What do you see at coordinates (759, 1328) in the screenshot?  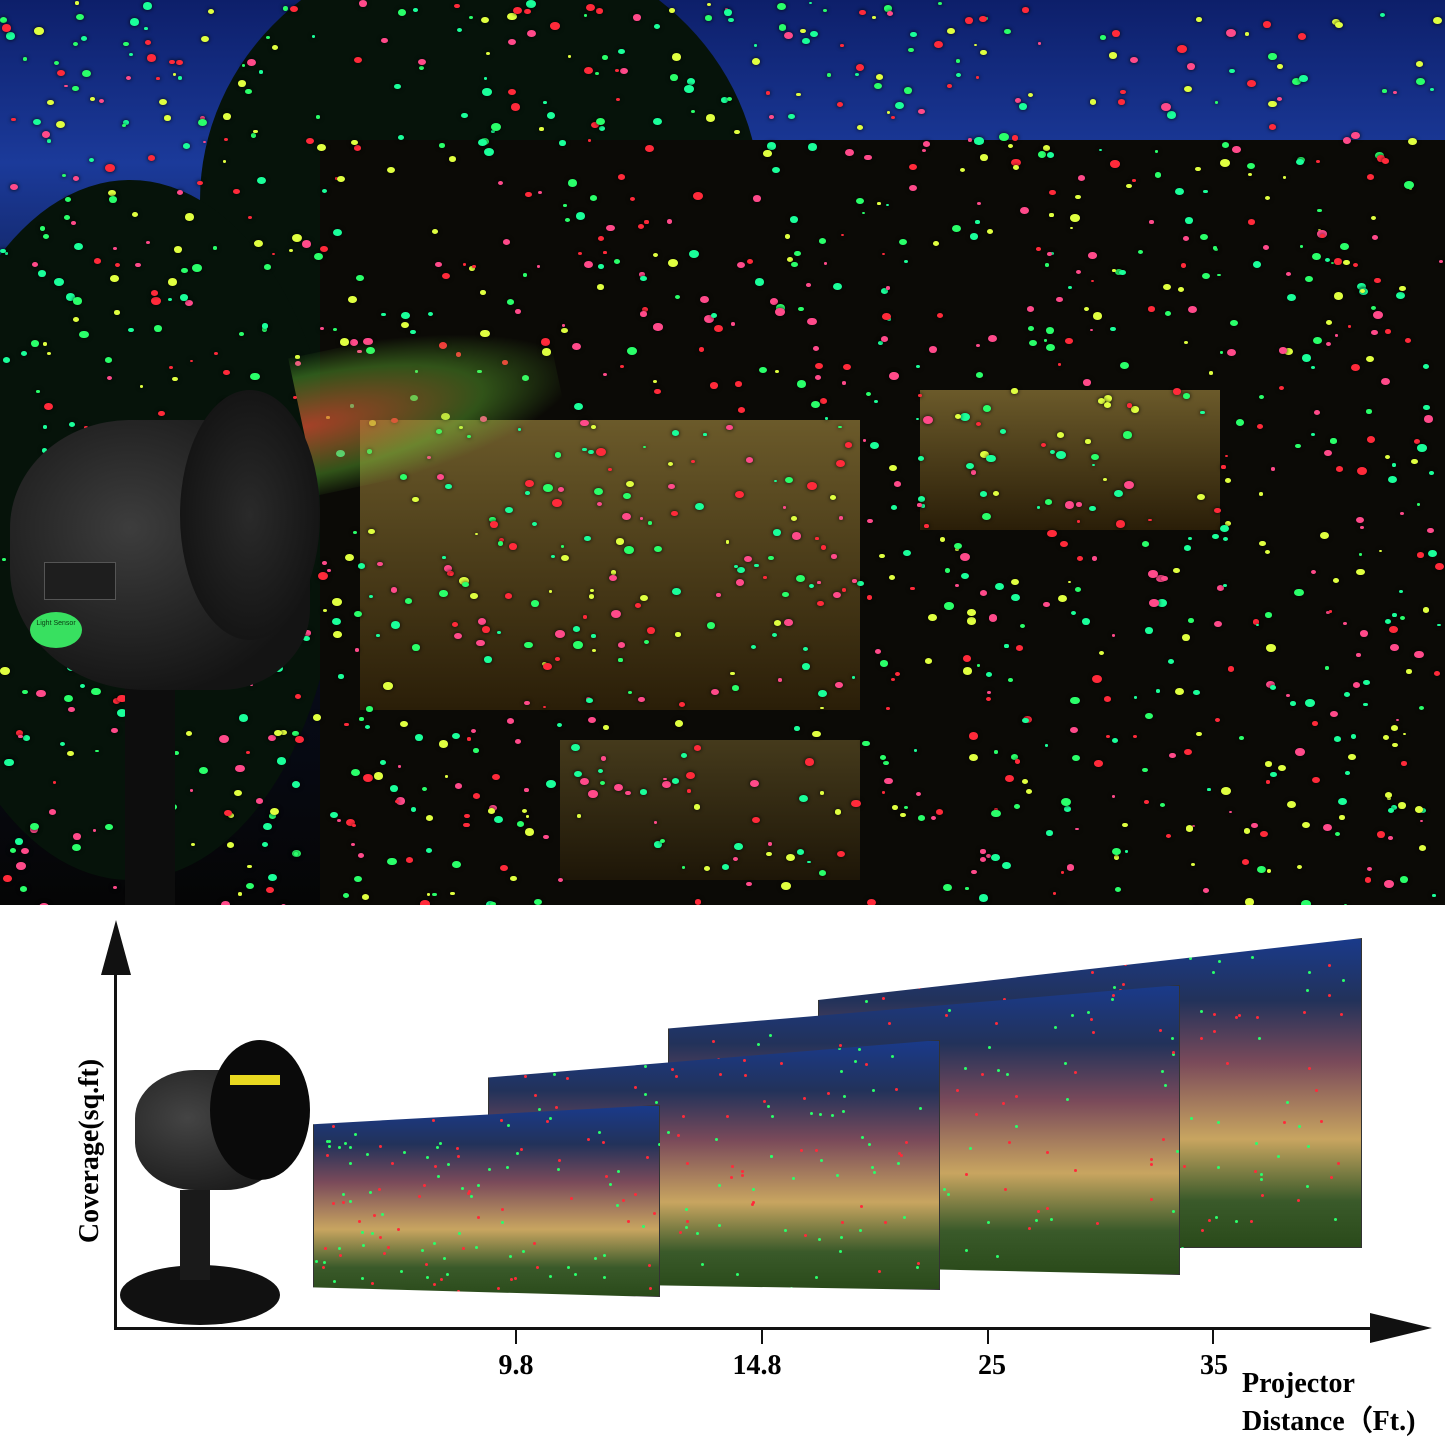 I see `x-axis` at bounding box center [759, 1328].